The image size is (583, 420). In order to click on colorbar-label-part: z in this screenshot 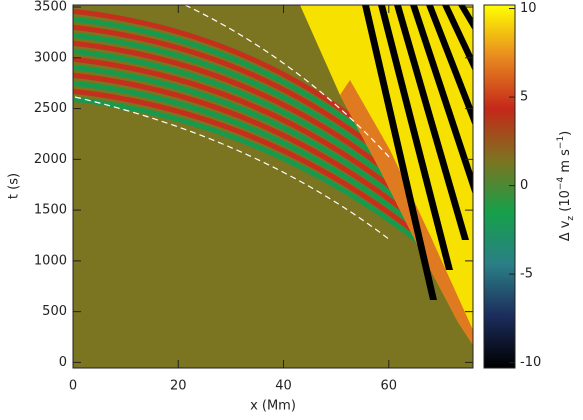, I will do `click(571, 218)`.